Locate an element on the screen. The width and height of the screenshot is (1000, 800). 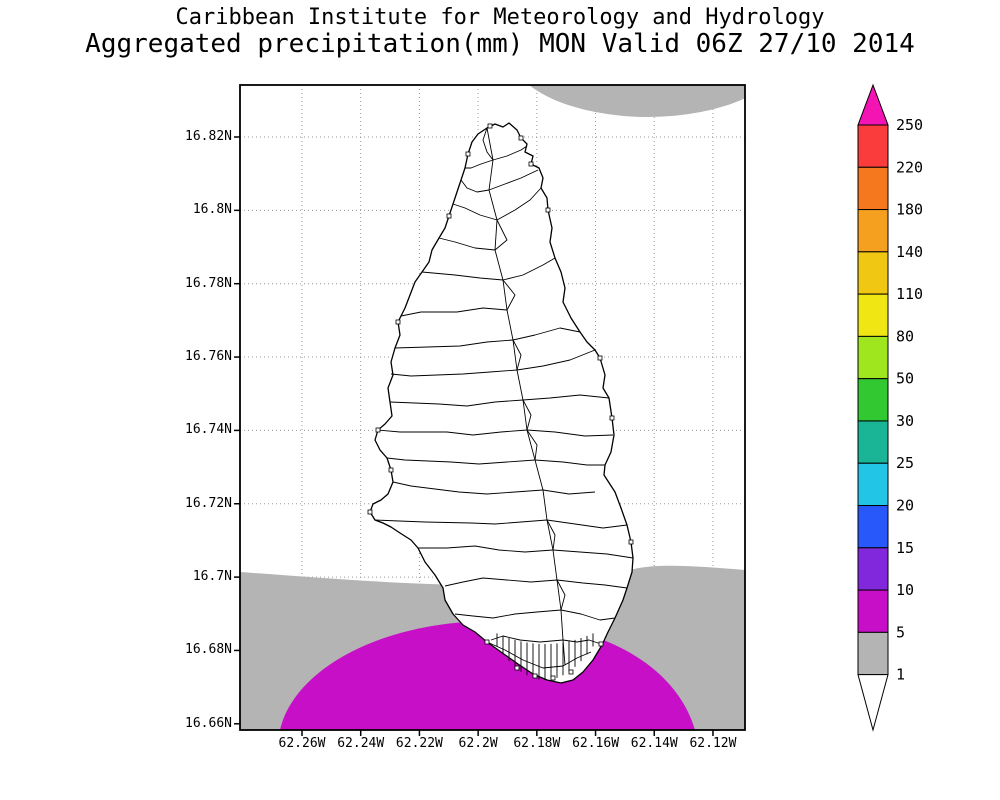
colorbar-svg: 250 220 180 140 110 80 50 30 25 20 15 10 5 1 is located at coordinates (890, 407).